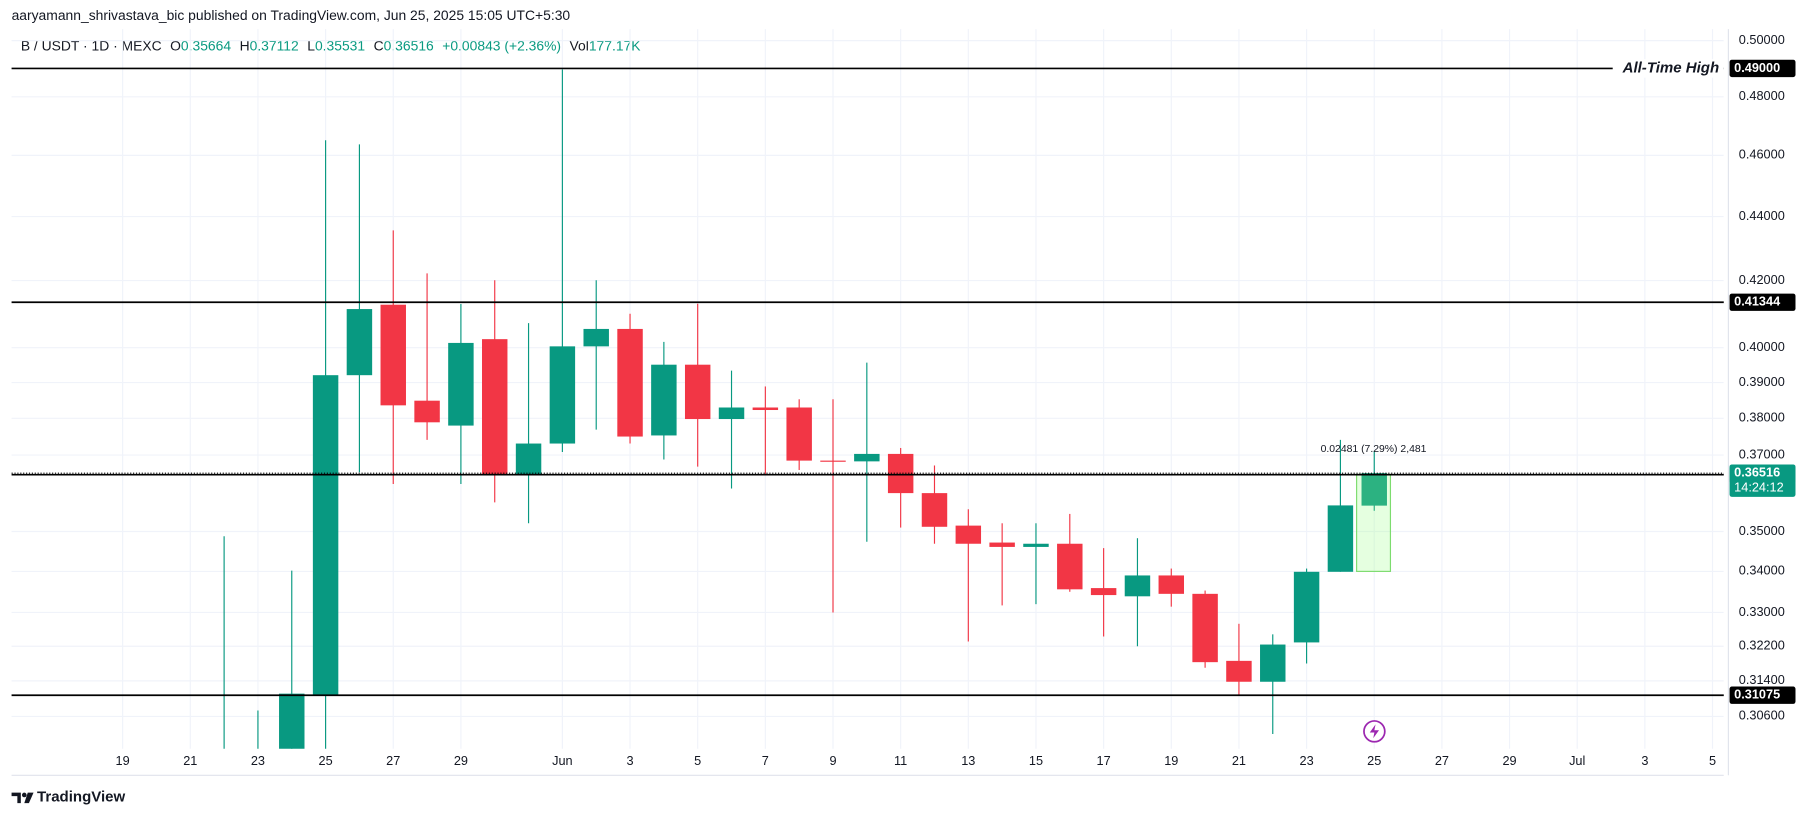  What do you see at coordinates (1757, 694) in the screenshot?
I see `price-label: 0.31075` at bounding box center [1757, 694].